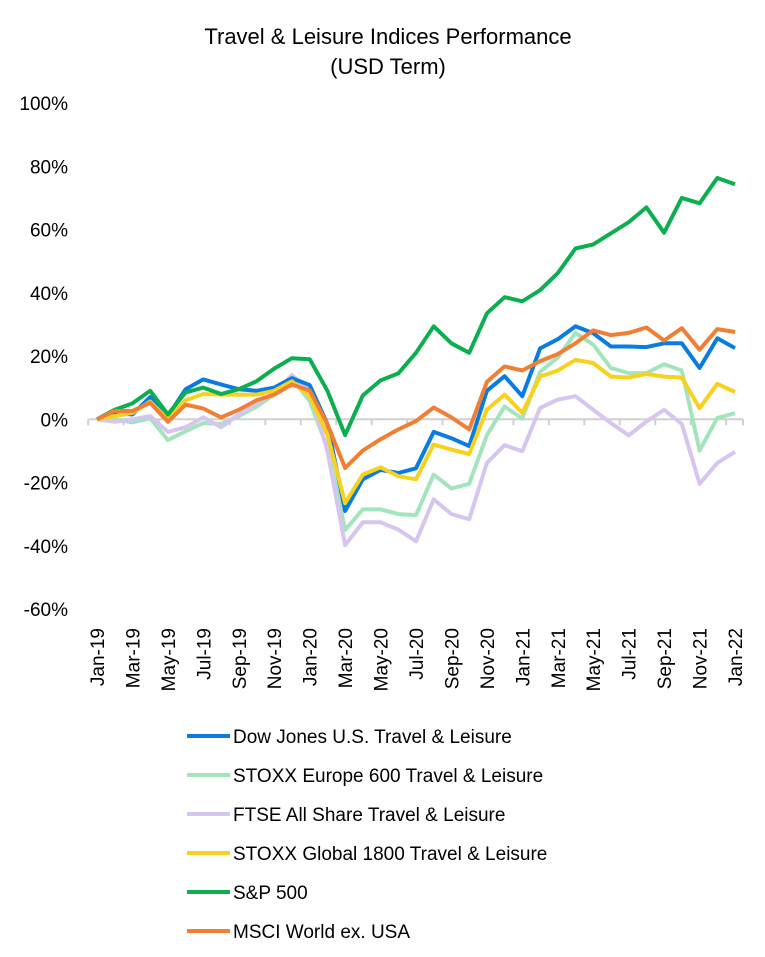  What do you see at coordinates (559, 658) in the screenshot?
I see `x-tick-label: Mar-21` at bounding box center [559, 658].